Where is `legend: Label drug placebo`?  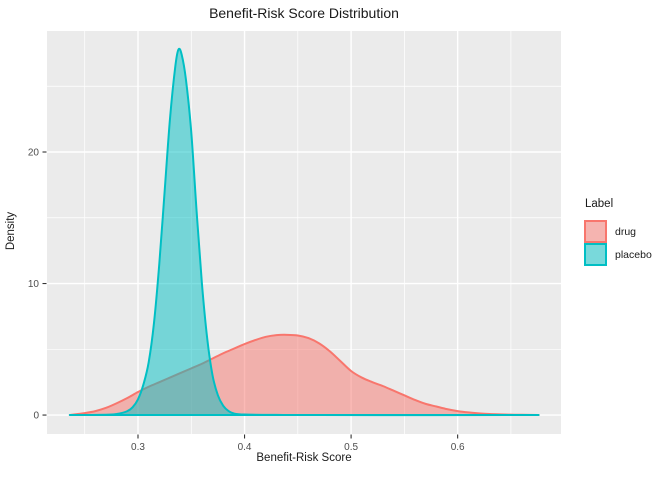 legend: Label drug placebo is located at coordinates (618, 232).